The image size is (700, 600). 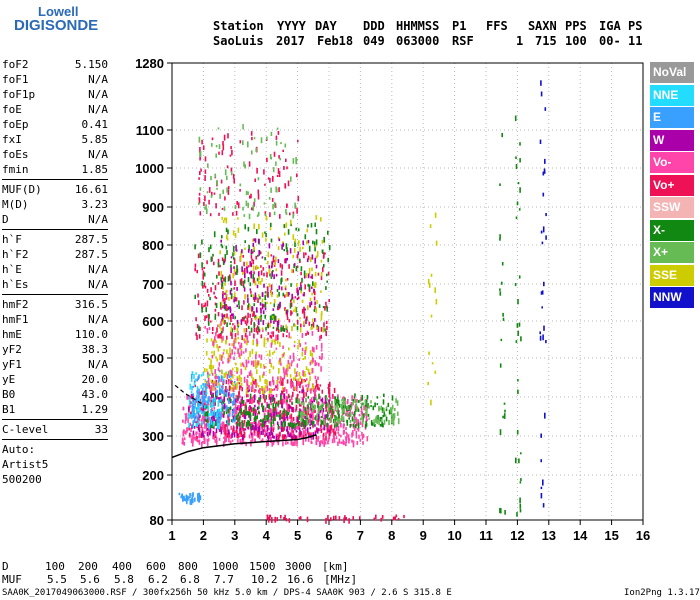 I want to click on header-label: YYYY, so click(x=291, y=26).